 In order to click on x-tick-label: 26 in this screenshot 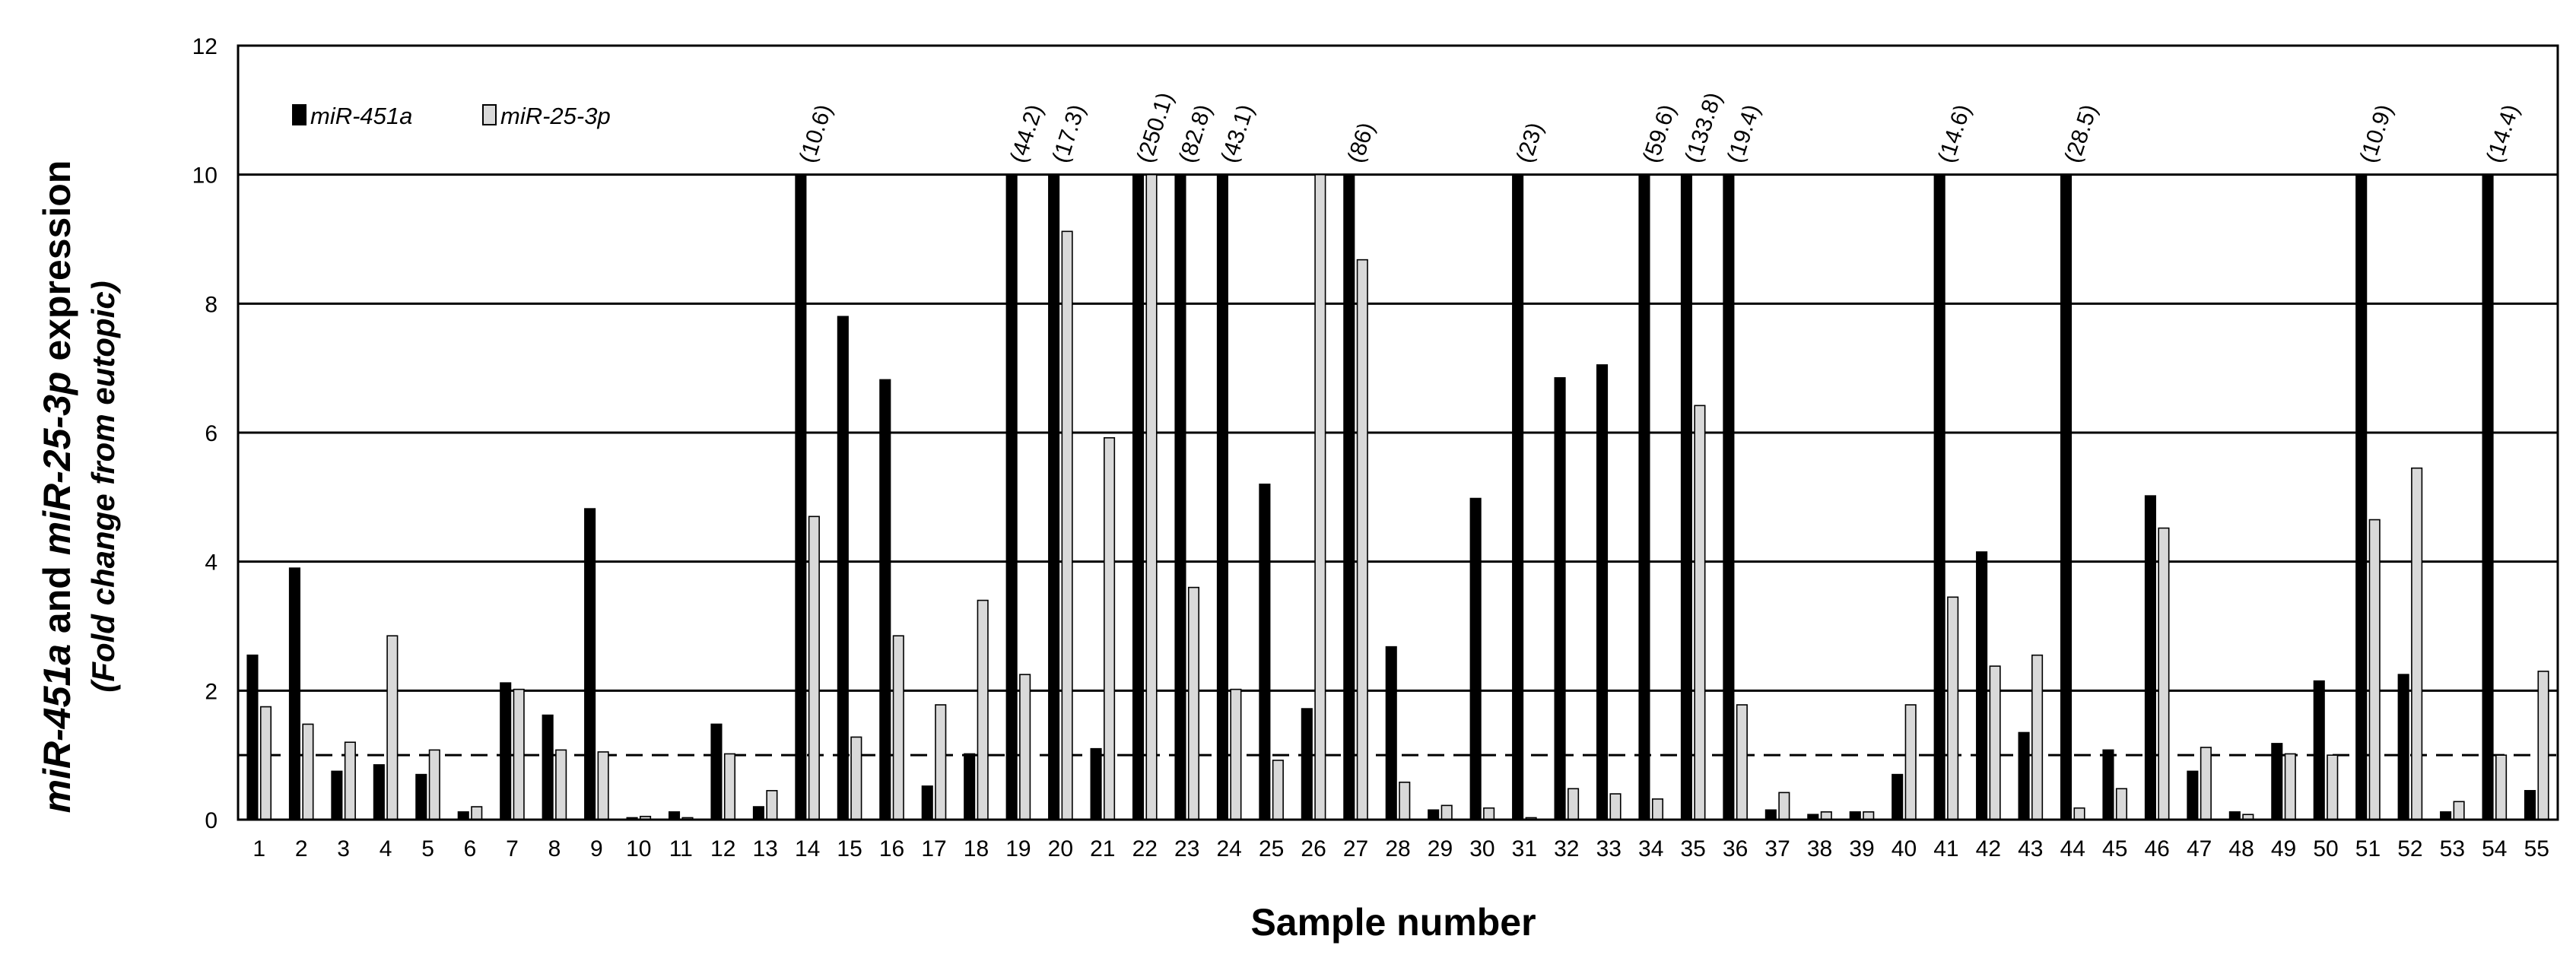, I will do `click(1313, 848)`.